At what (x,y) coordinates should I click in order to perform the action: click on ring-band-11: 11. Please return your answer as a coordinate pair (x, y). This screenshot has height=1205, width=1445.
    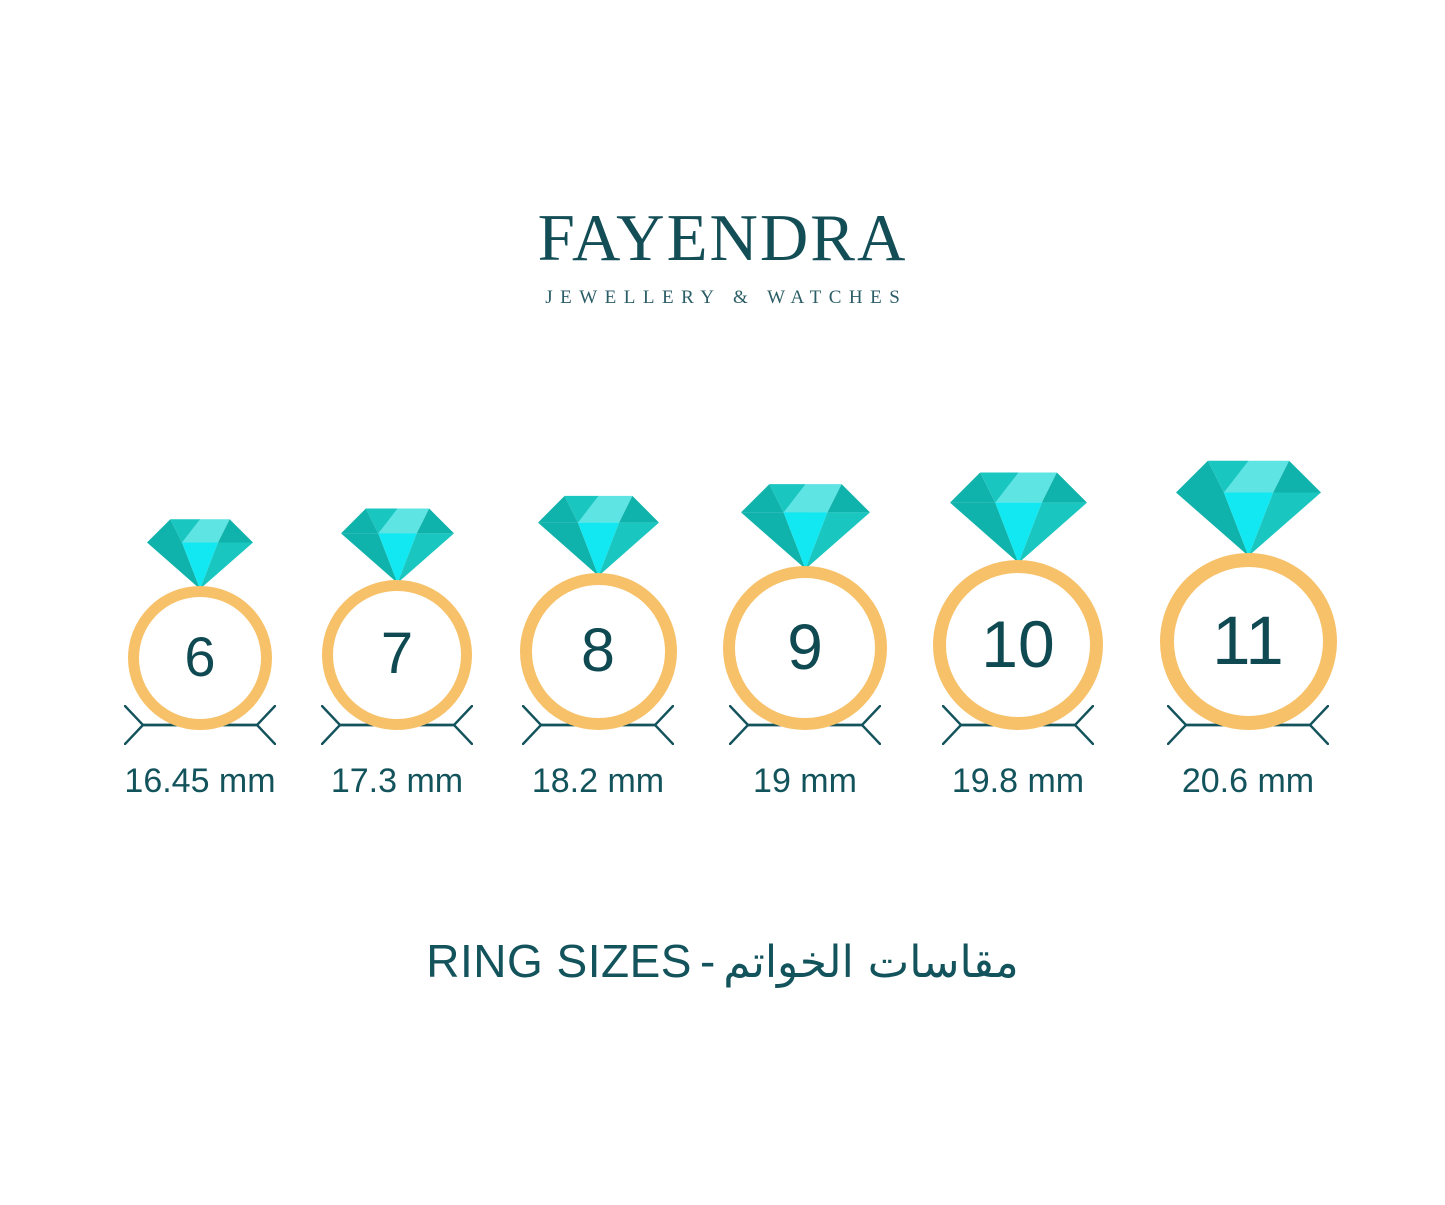
    Looking at the image, I should click on (1248, 641).